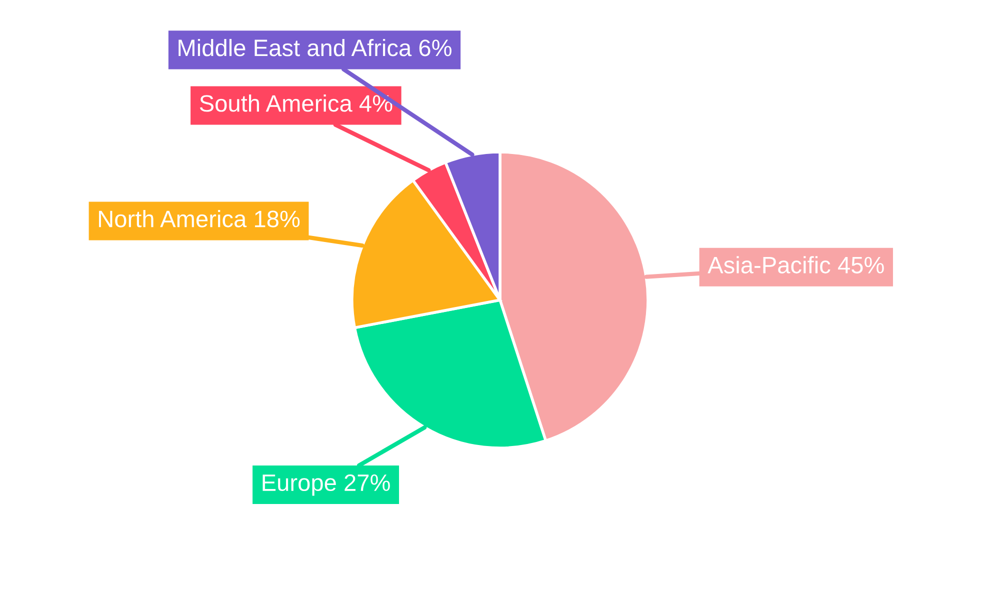 The image size is (1000, 600). Describe the element at coordinates (315, 47) in the screenshot. I see `slice-label: Middle East and Africa 6%` at that location.